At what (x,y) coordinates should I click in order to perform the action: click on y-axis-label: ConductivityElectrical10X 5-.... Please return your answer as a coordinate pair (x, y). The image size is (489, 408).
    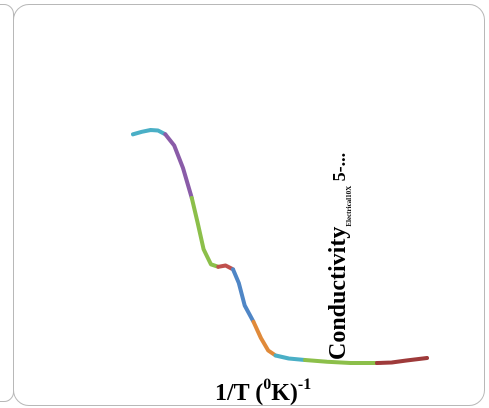
    Looking at the image, I should click on (339, 256).